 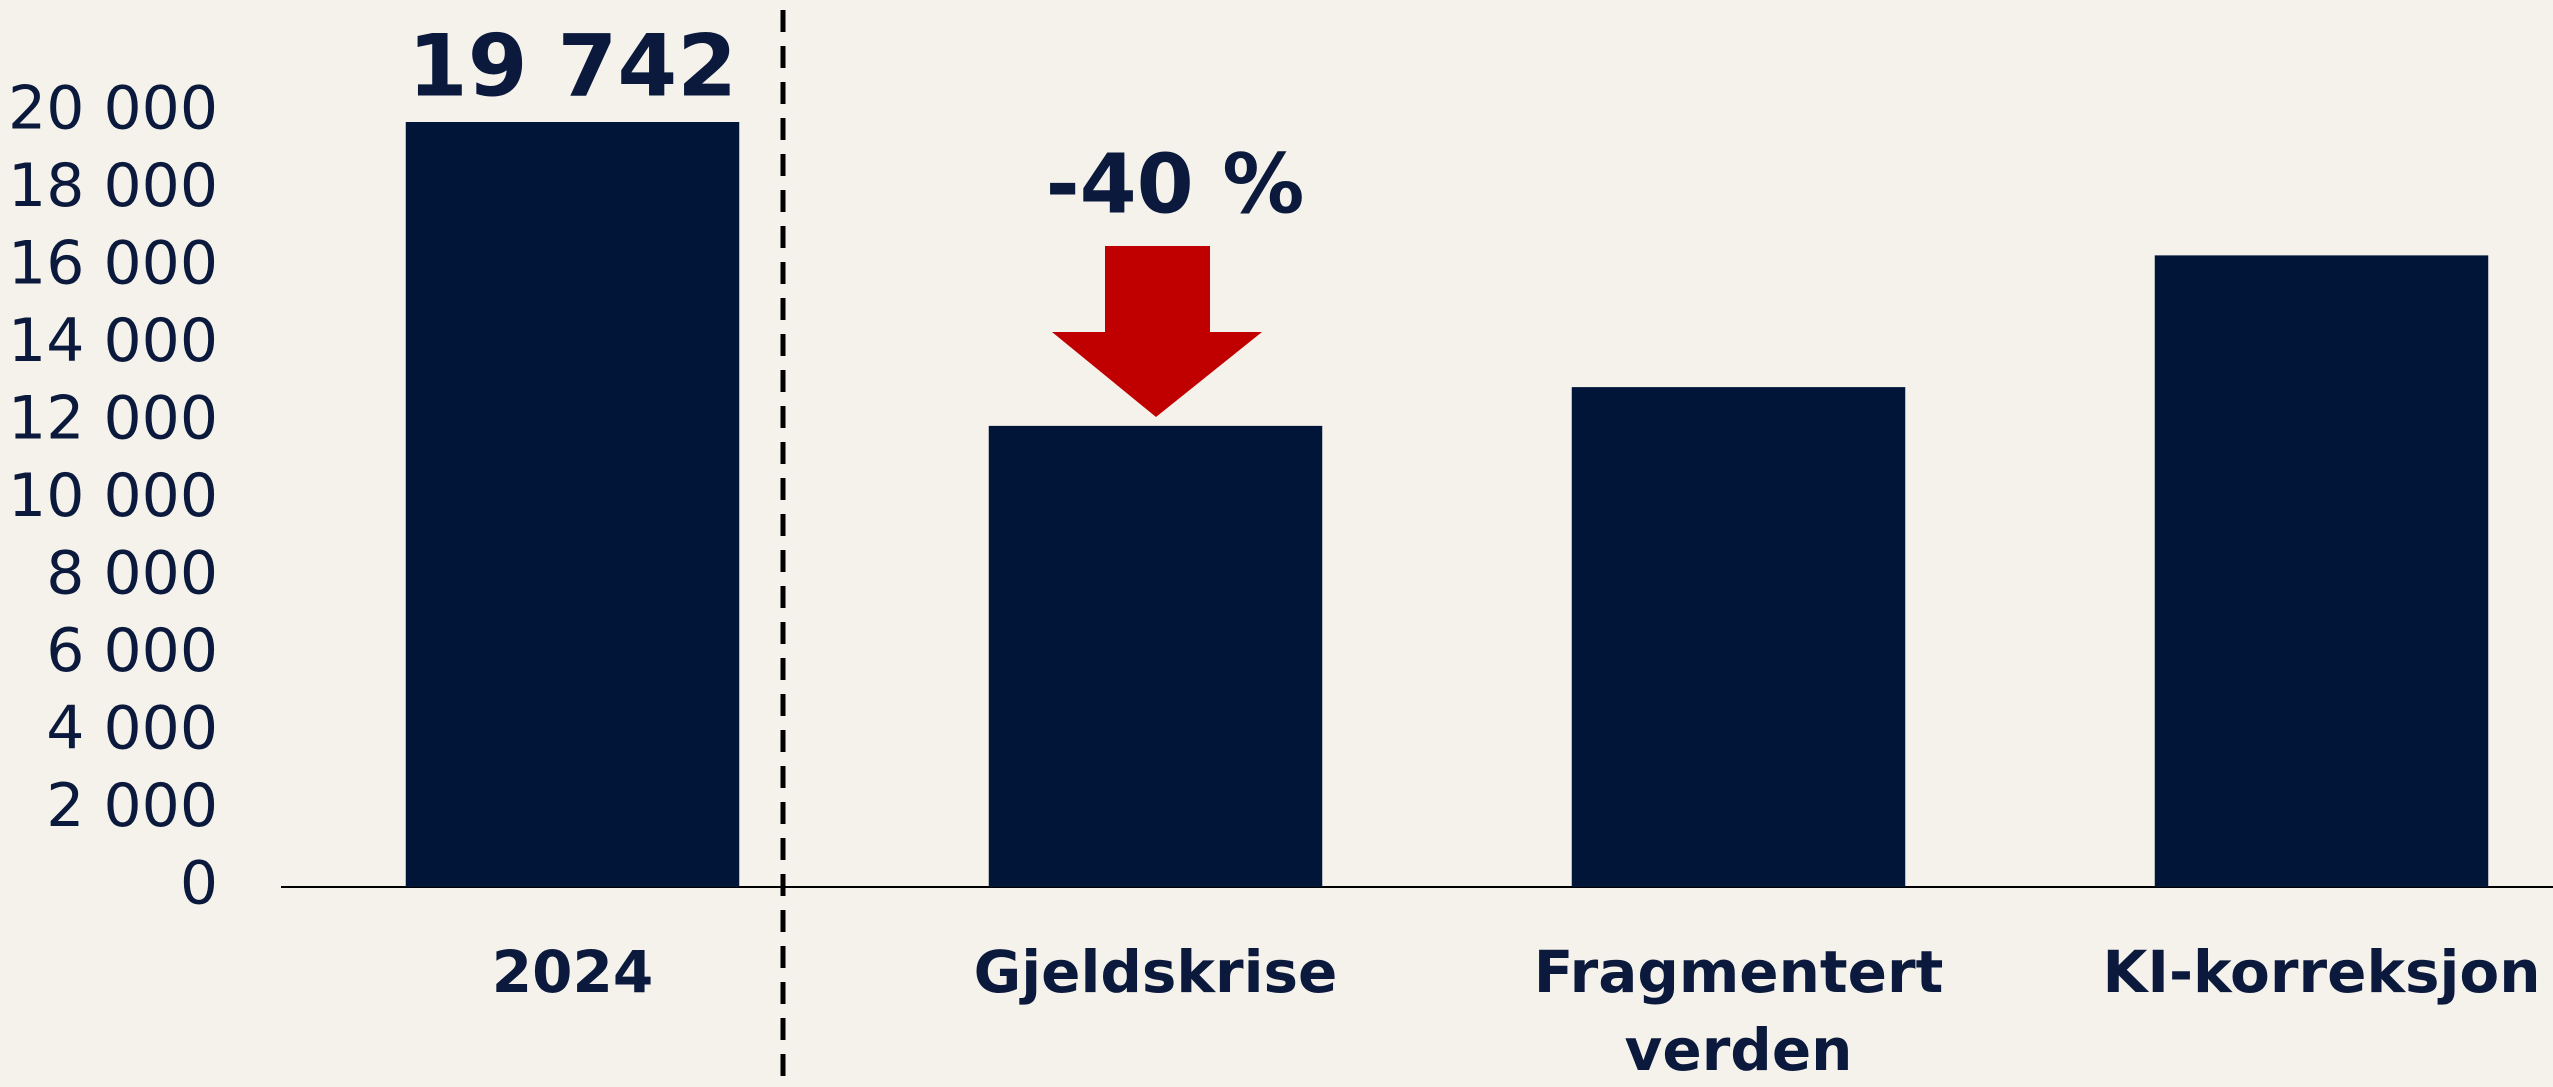 I want to click on y-tick-label: 12 000, so click(x=113, y=419).